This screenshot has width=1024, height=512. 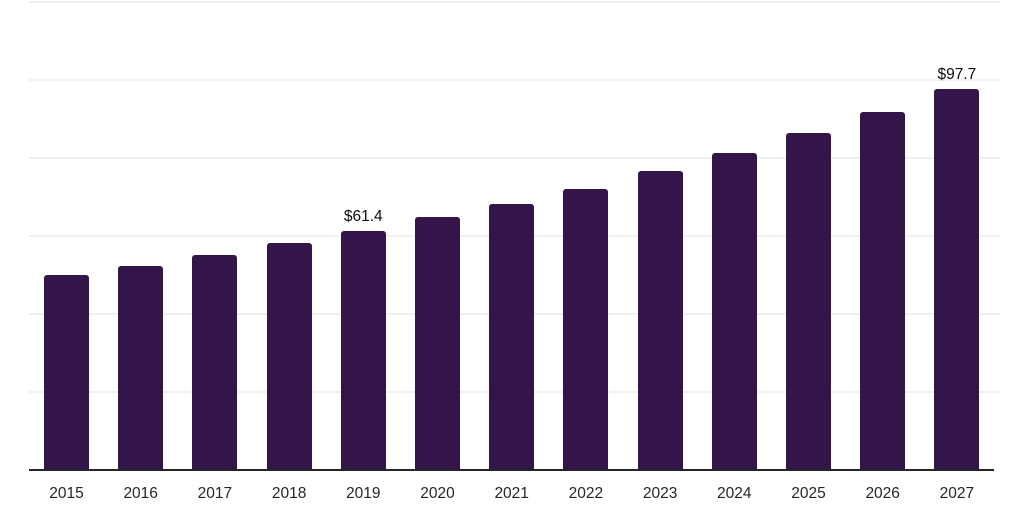 I want to click on bar-2025, so click(x=808, y=301).